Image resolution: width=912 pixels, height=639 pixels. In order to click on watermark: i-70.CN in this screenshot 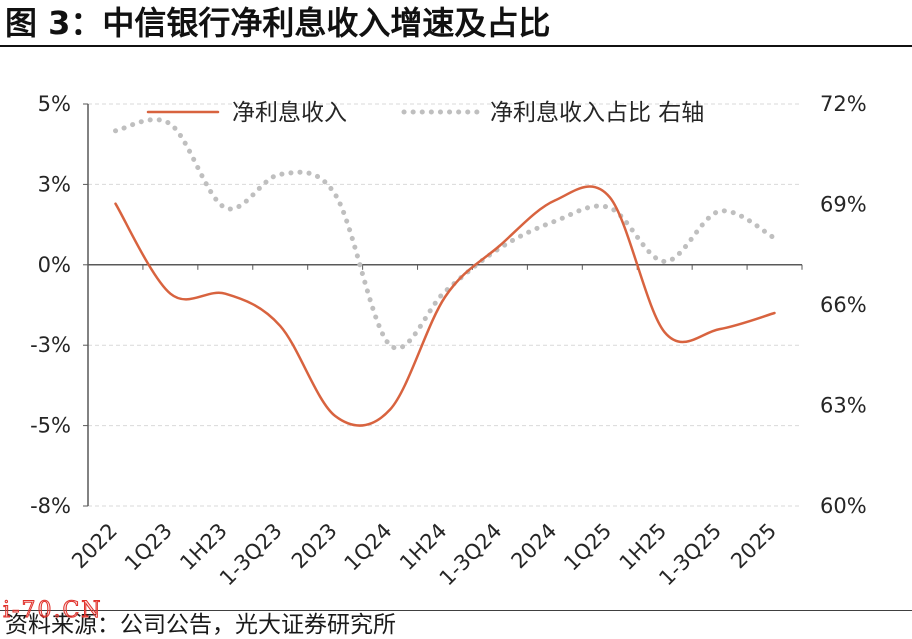, I will do `click(53, 610)`.